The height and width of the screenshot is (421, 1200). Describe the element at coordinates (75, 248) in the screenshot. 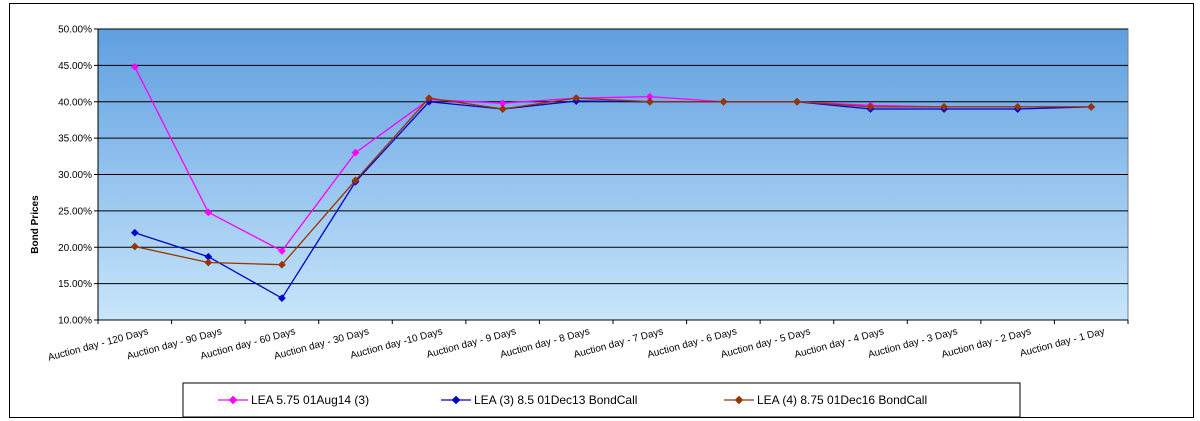

I see `y-tick-label: 20.00%` at that location.